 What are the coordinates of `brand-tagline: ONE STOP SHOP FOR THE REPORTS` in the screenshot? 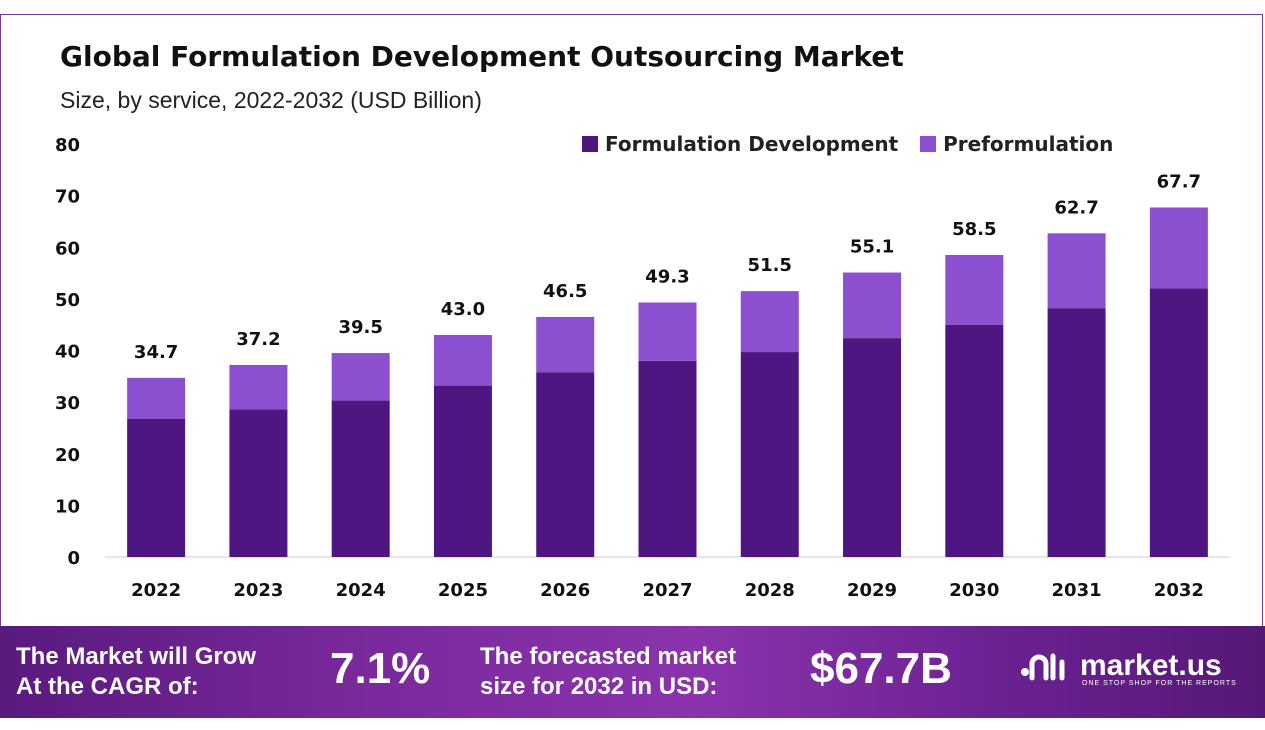 It's located at (1159, 683).